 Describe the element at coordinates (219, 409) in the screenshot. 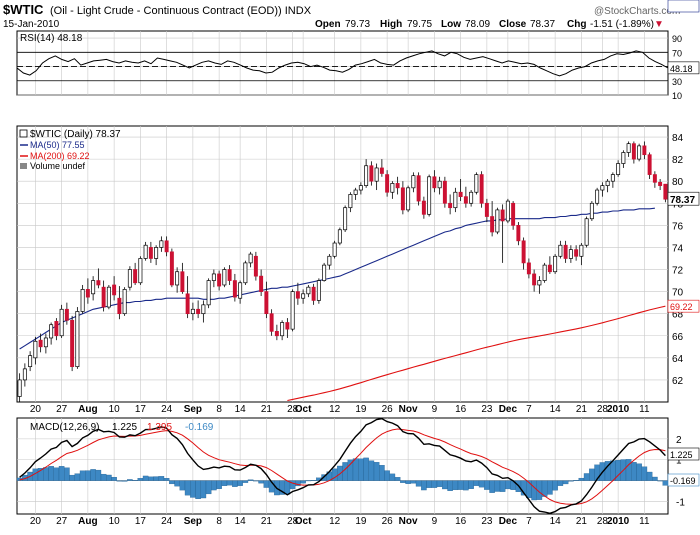

I see `x-tick-label: 8` at that location.